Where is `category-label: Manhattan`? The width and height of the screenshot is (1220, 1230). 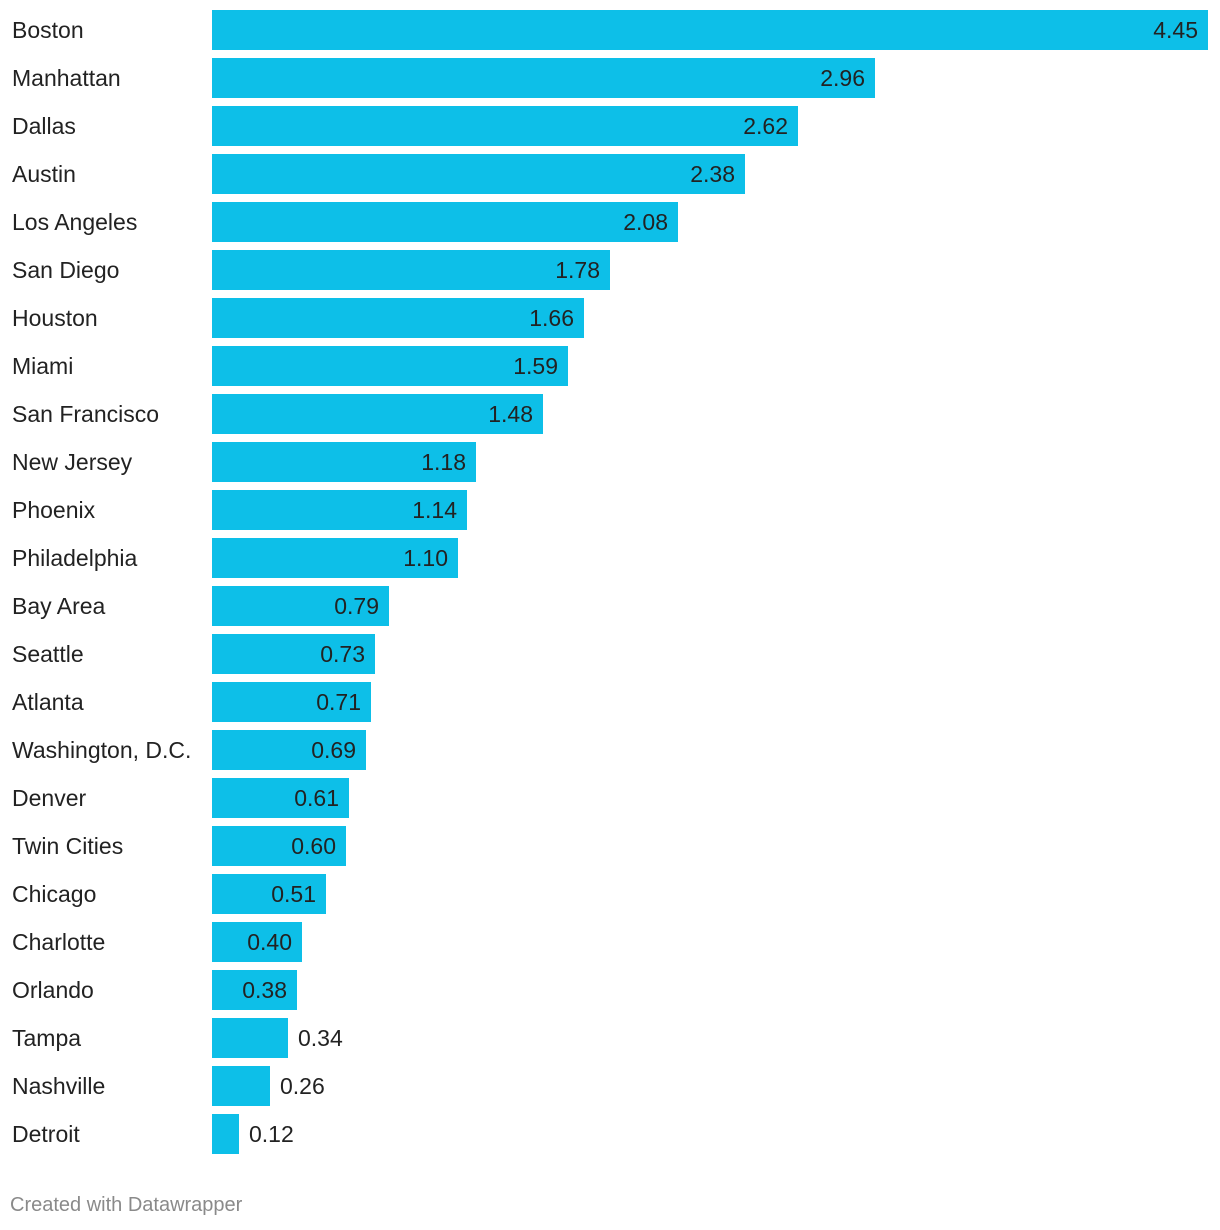 category-label: Manhattan is located at coordinates (66, 78).